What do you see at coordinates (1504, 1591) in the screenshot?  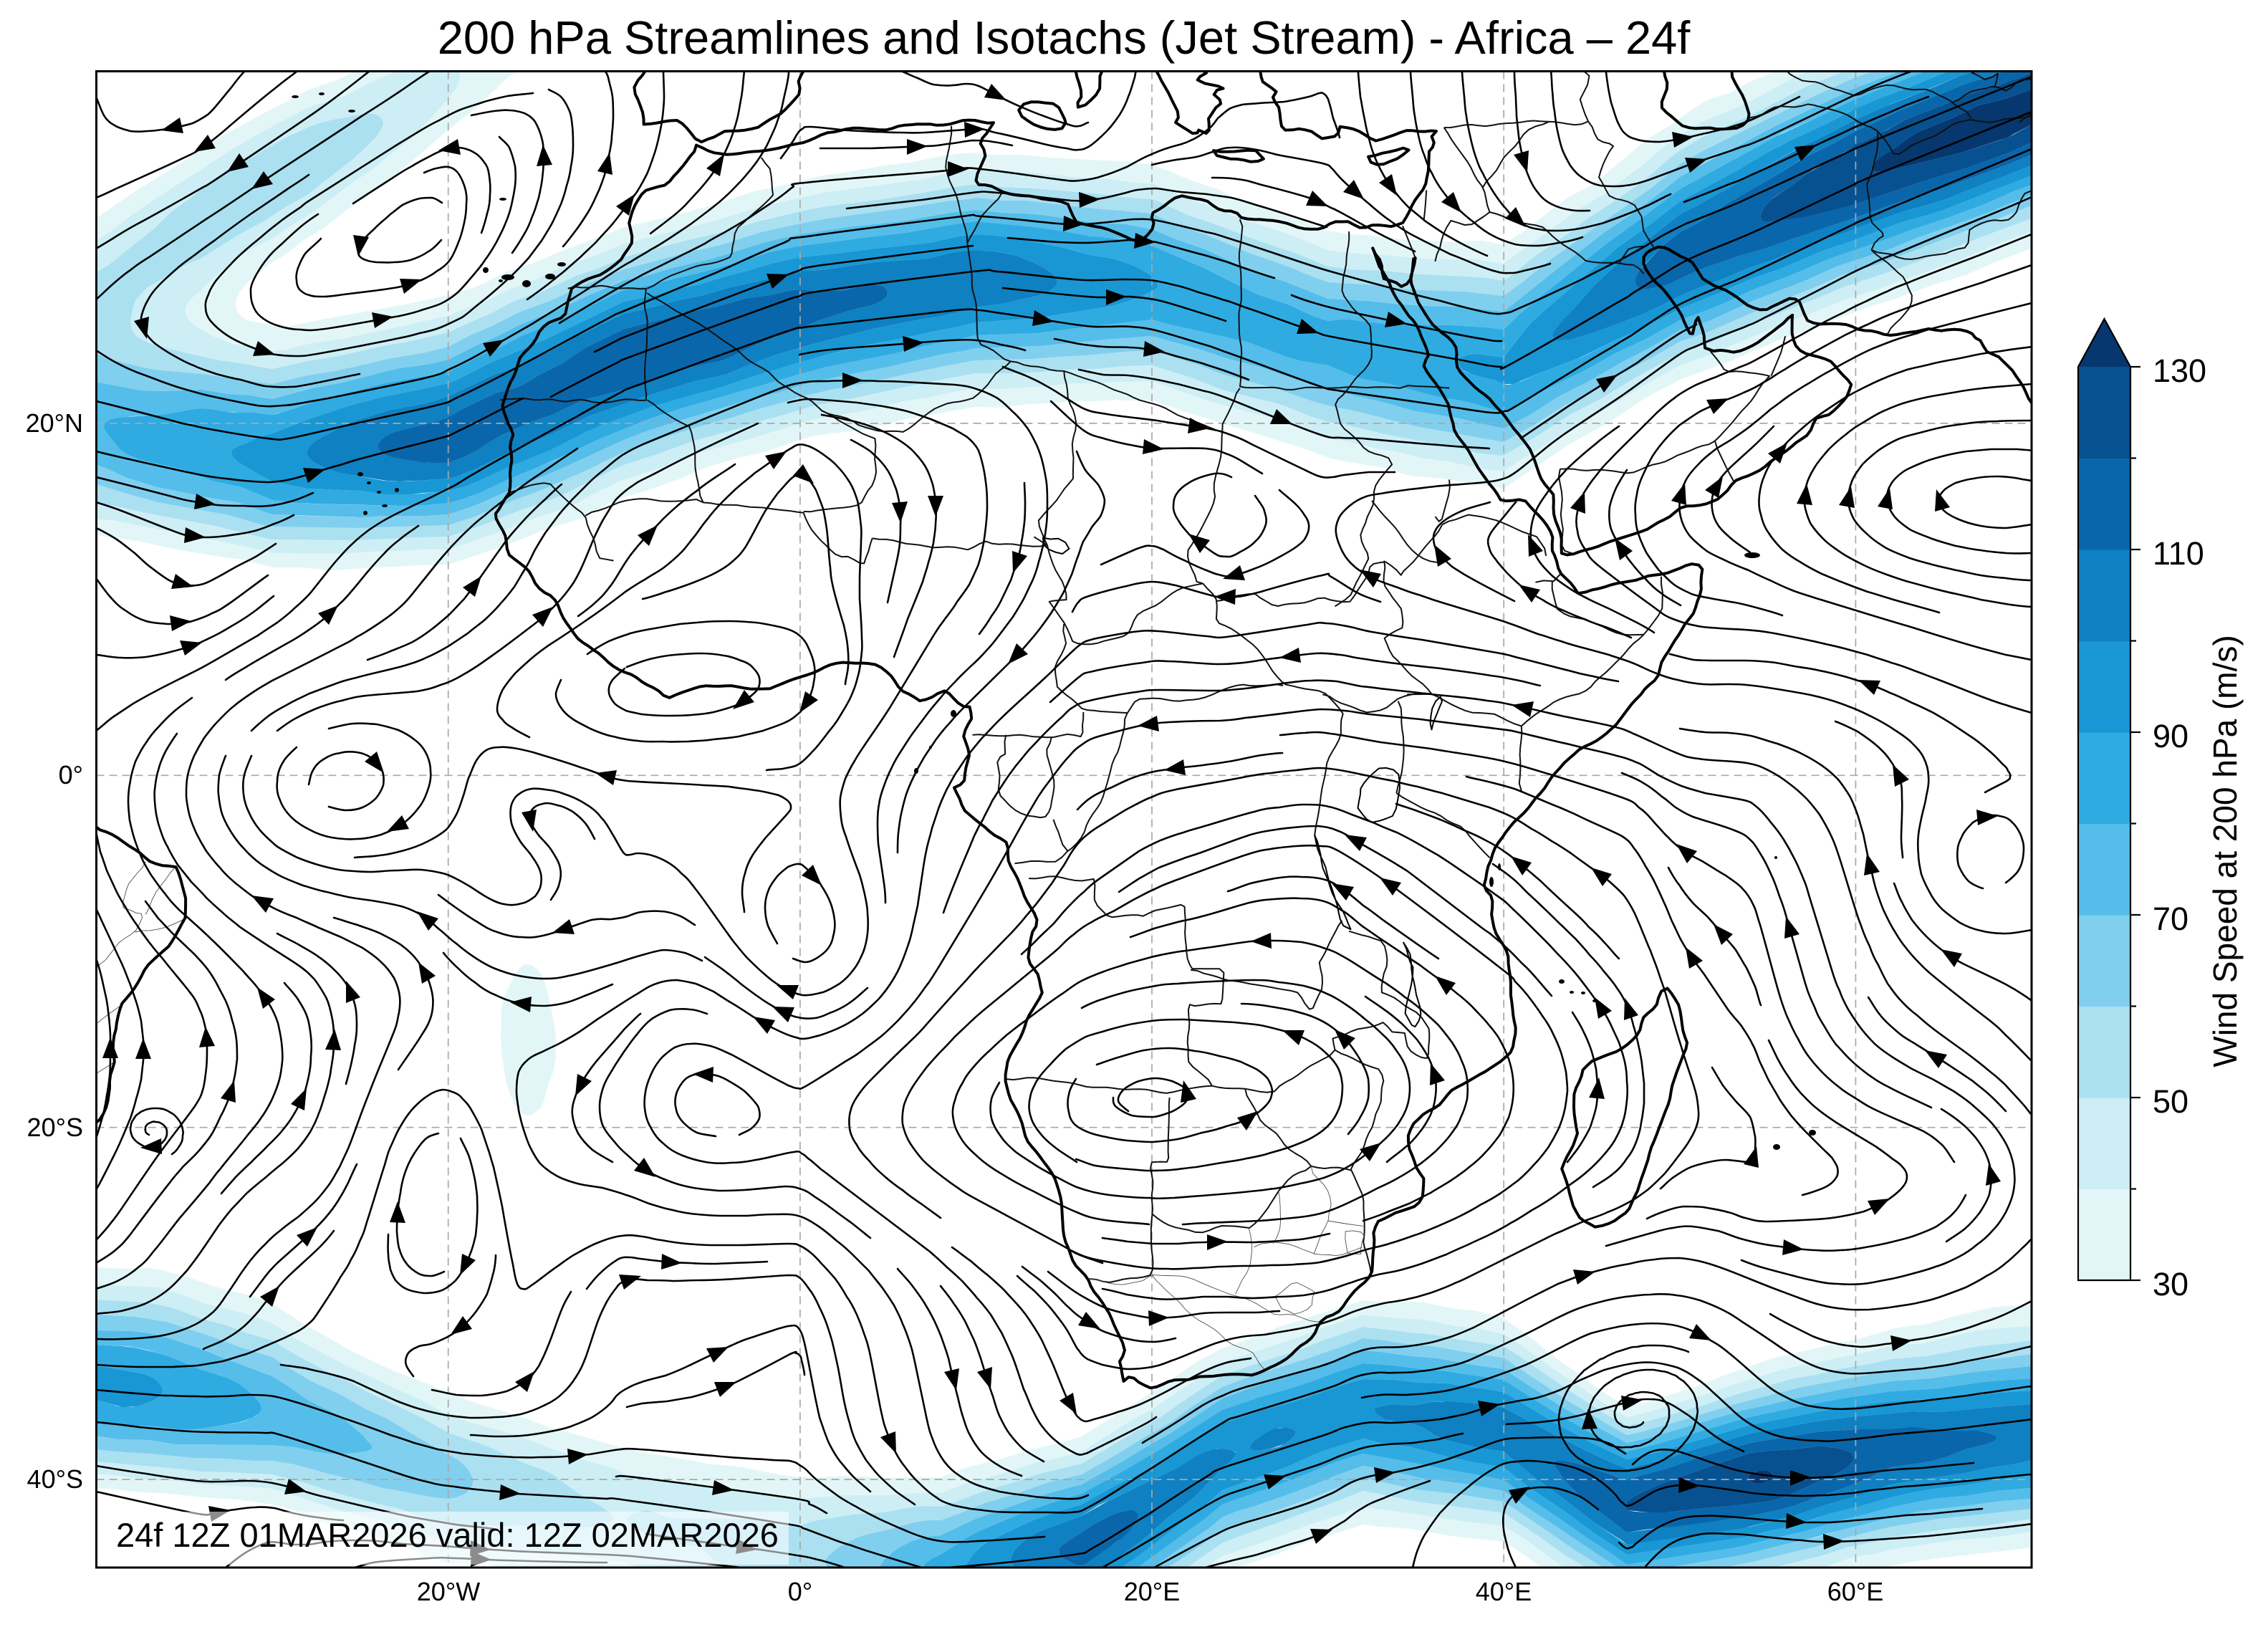 I see `svg-text: 40°E` at bounding box center [1504, 1591].